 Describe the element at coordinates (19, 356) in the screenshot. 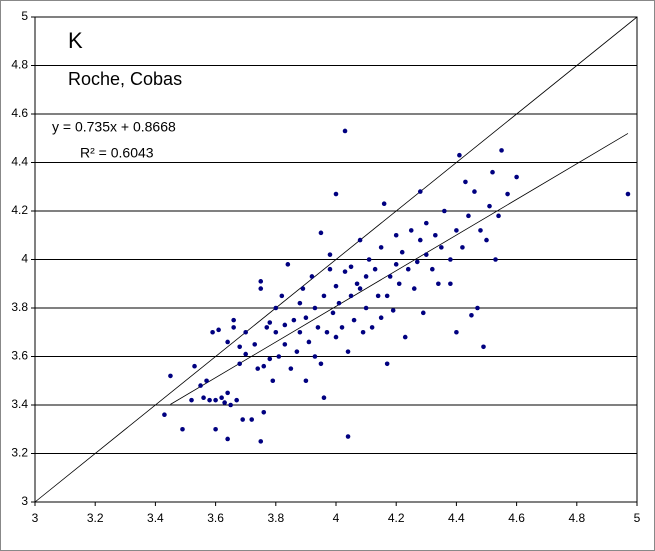

I see `y-tick-label: 3.6` at that location.